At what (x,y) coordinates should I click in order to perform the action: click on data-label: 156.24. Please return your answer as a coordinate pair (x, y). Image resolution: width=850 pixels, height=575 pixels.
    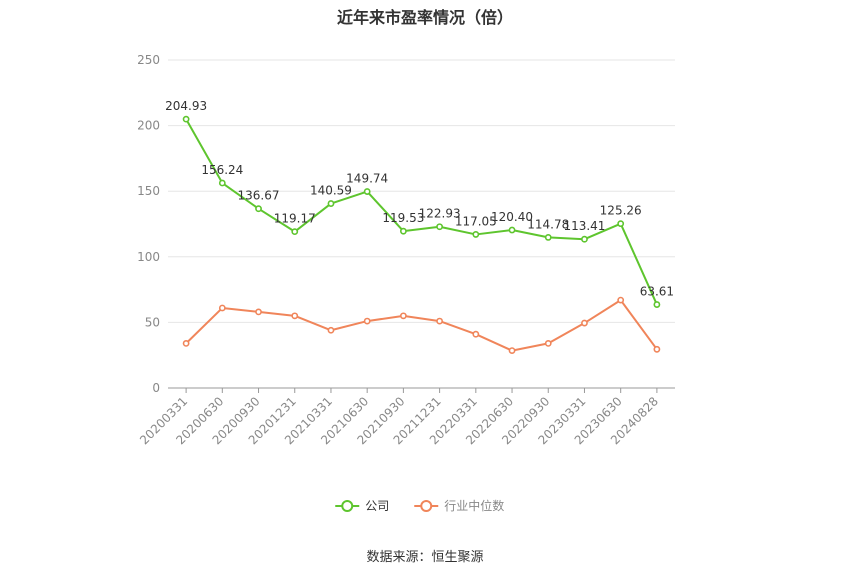
    Looking at the image, I should click on (222, 170).